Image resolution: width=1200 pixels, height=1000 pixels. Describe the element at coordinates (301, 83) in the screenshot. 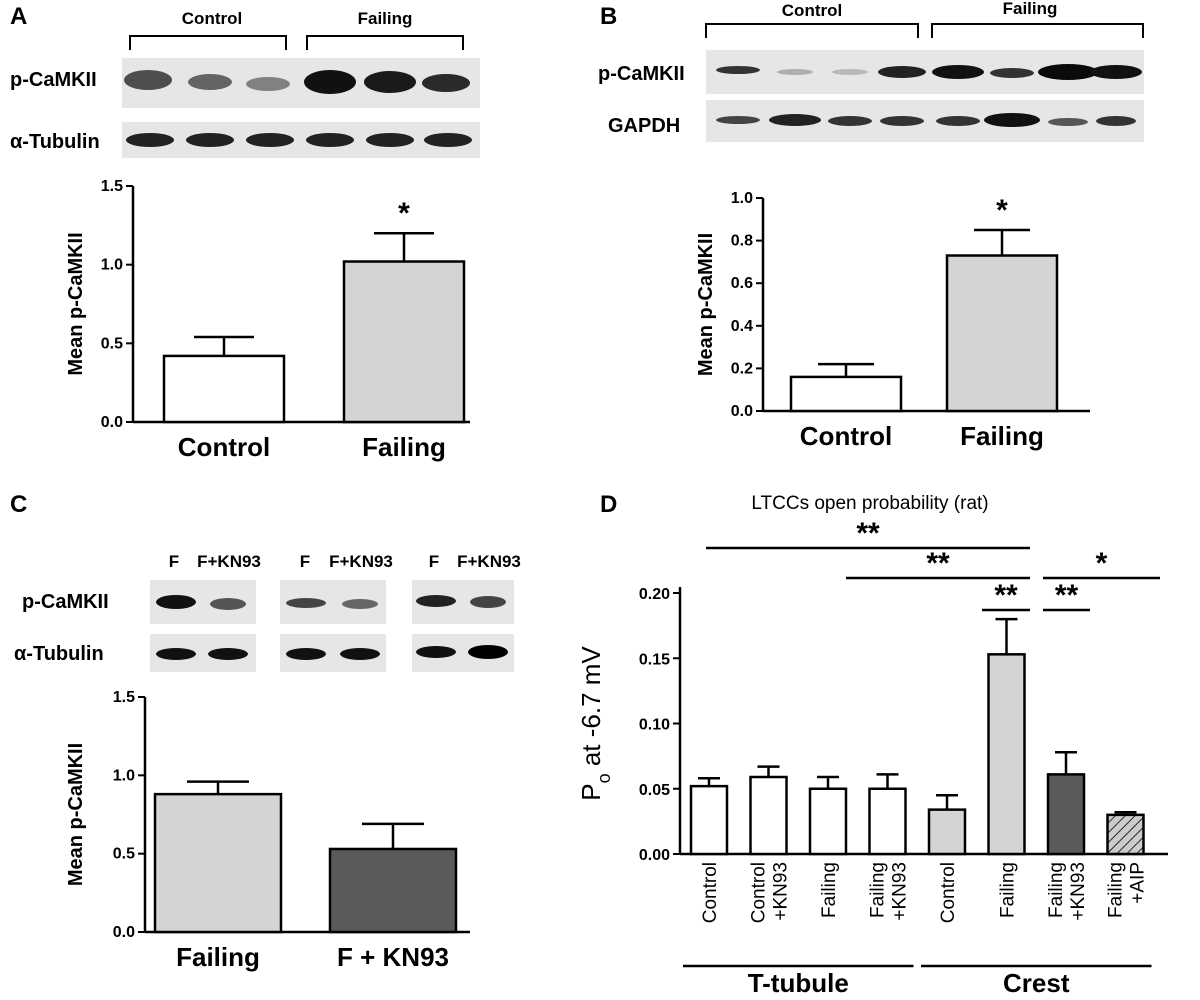

I see `panel-a-blot-pcamkii` at that location.